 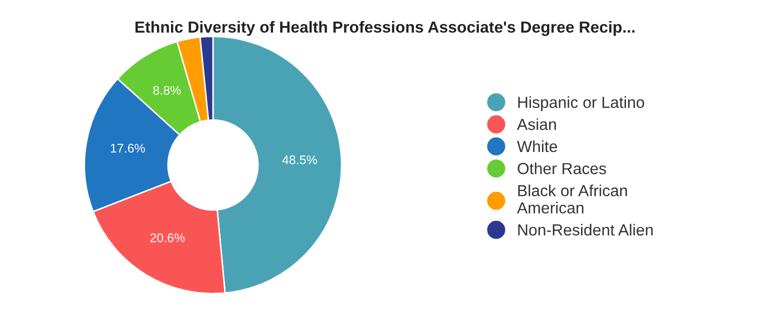 What do you see at coordinates (536, 124) in the screenshot?
I see `legend-label: Asian` at bounding box center [536, 124].